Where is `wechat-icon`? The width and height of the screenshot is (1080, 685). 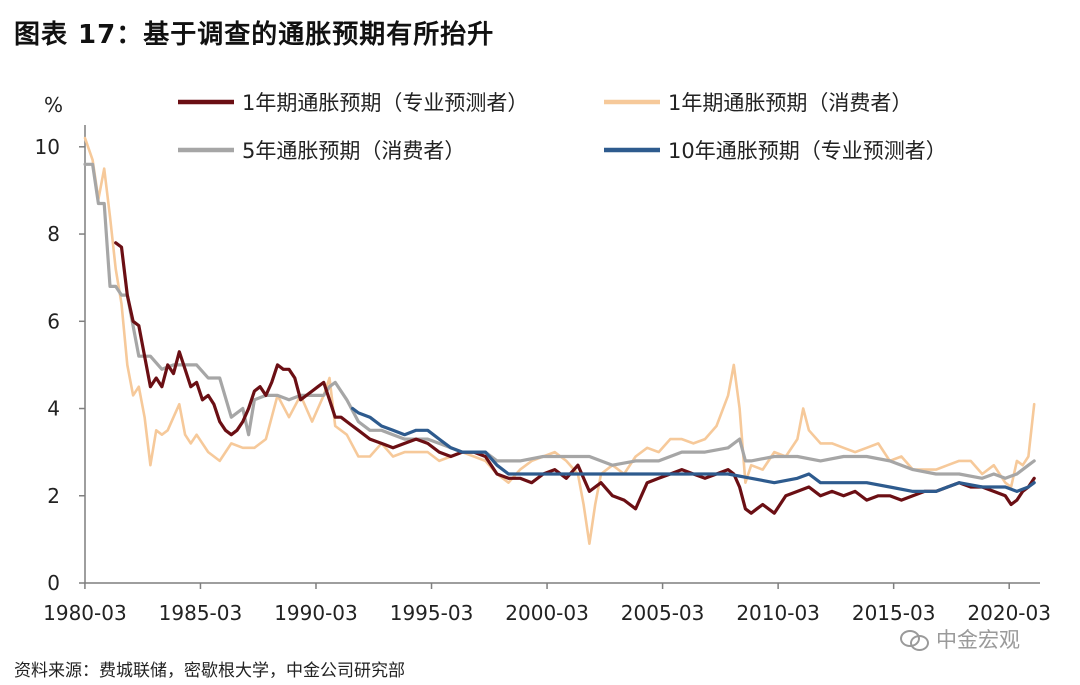 wechat-icon is located at coordinates (915, 639).